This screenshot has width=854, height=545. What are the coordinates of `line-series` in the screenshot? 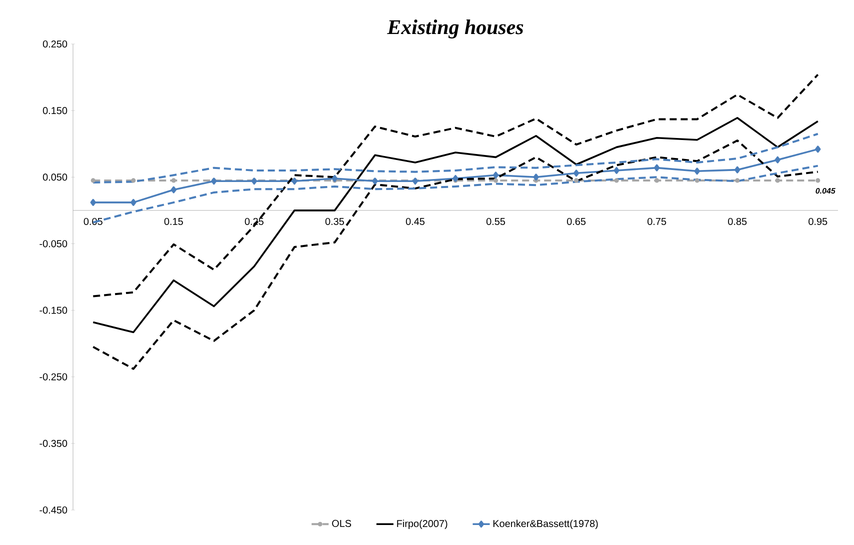 It's located at (455, 158).